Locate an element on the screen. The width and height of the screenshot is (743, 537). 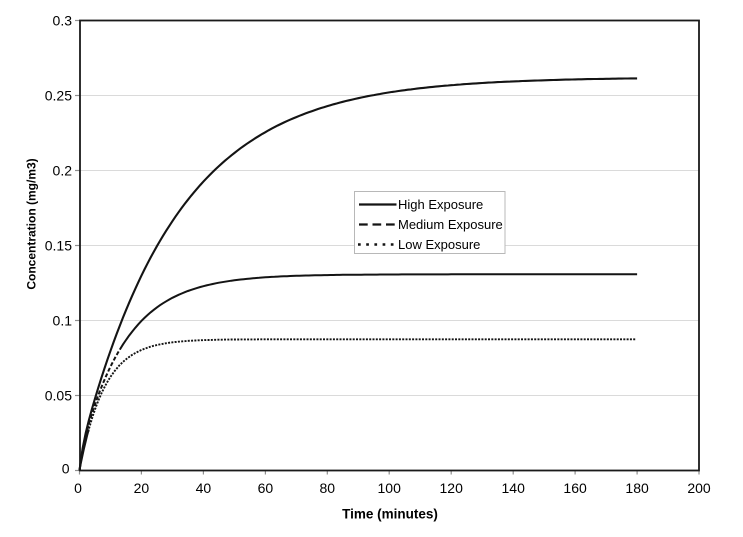
svg-text: Concentration (mg/m3) is located at coordinates (32, 223).